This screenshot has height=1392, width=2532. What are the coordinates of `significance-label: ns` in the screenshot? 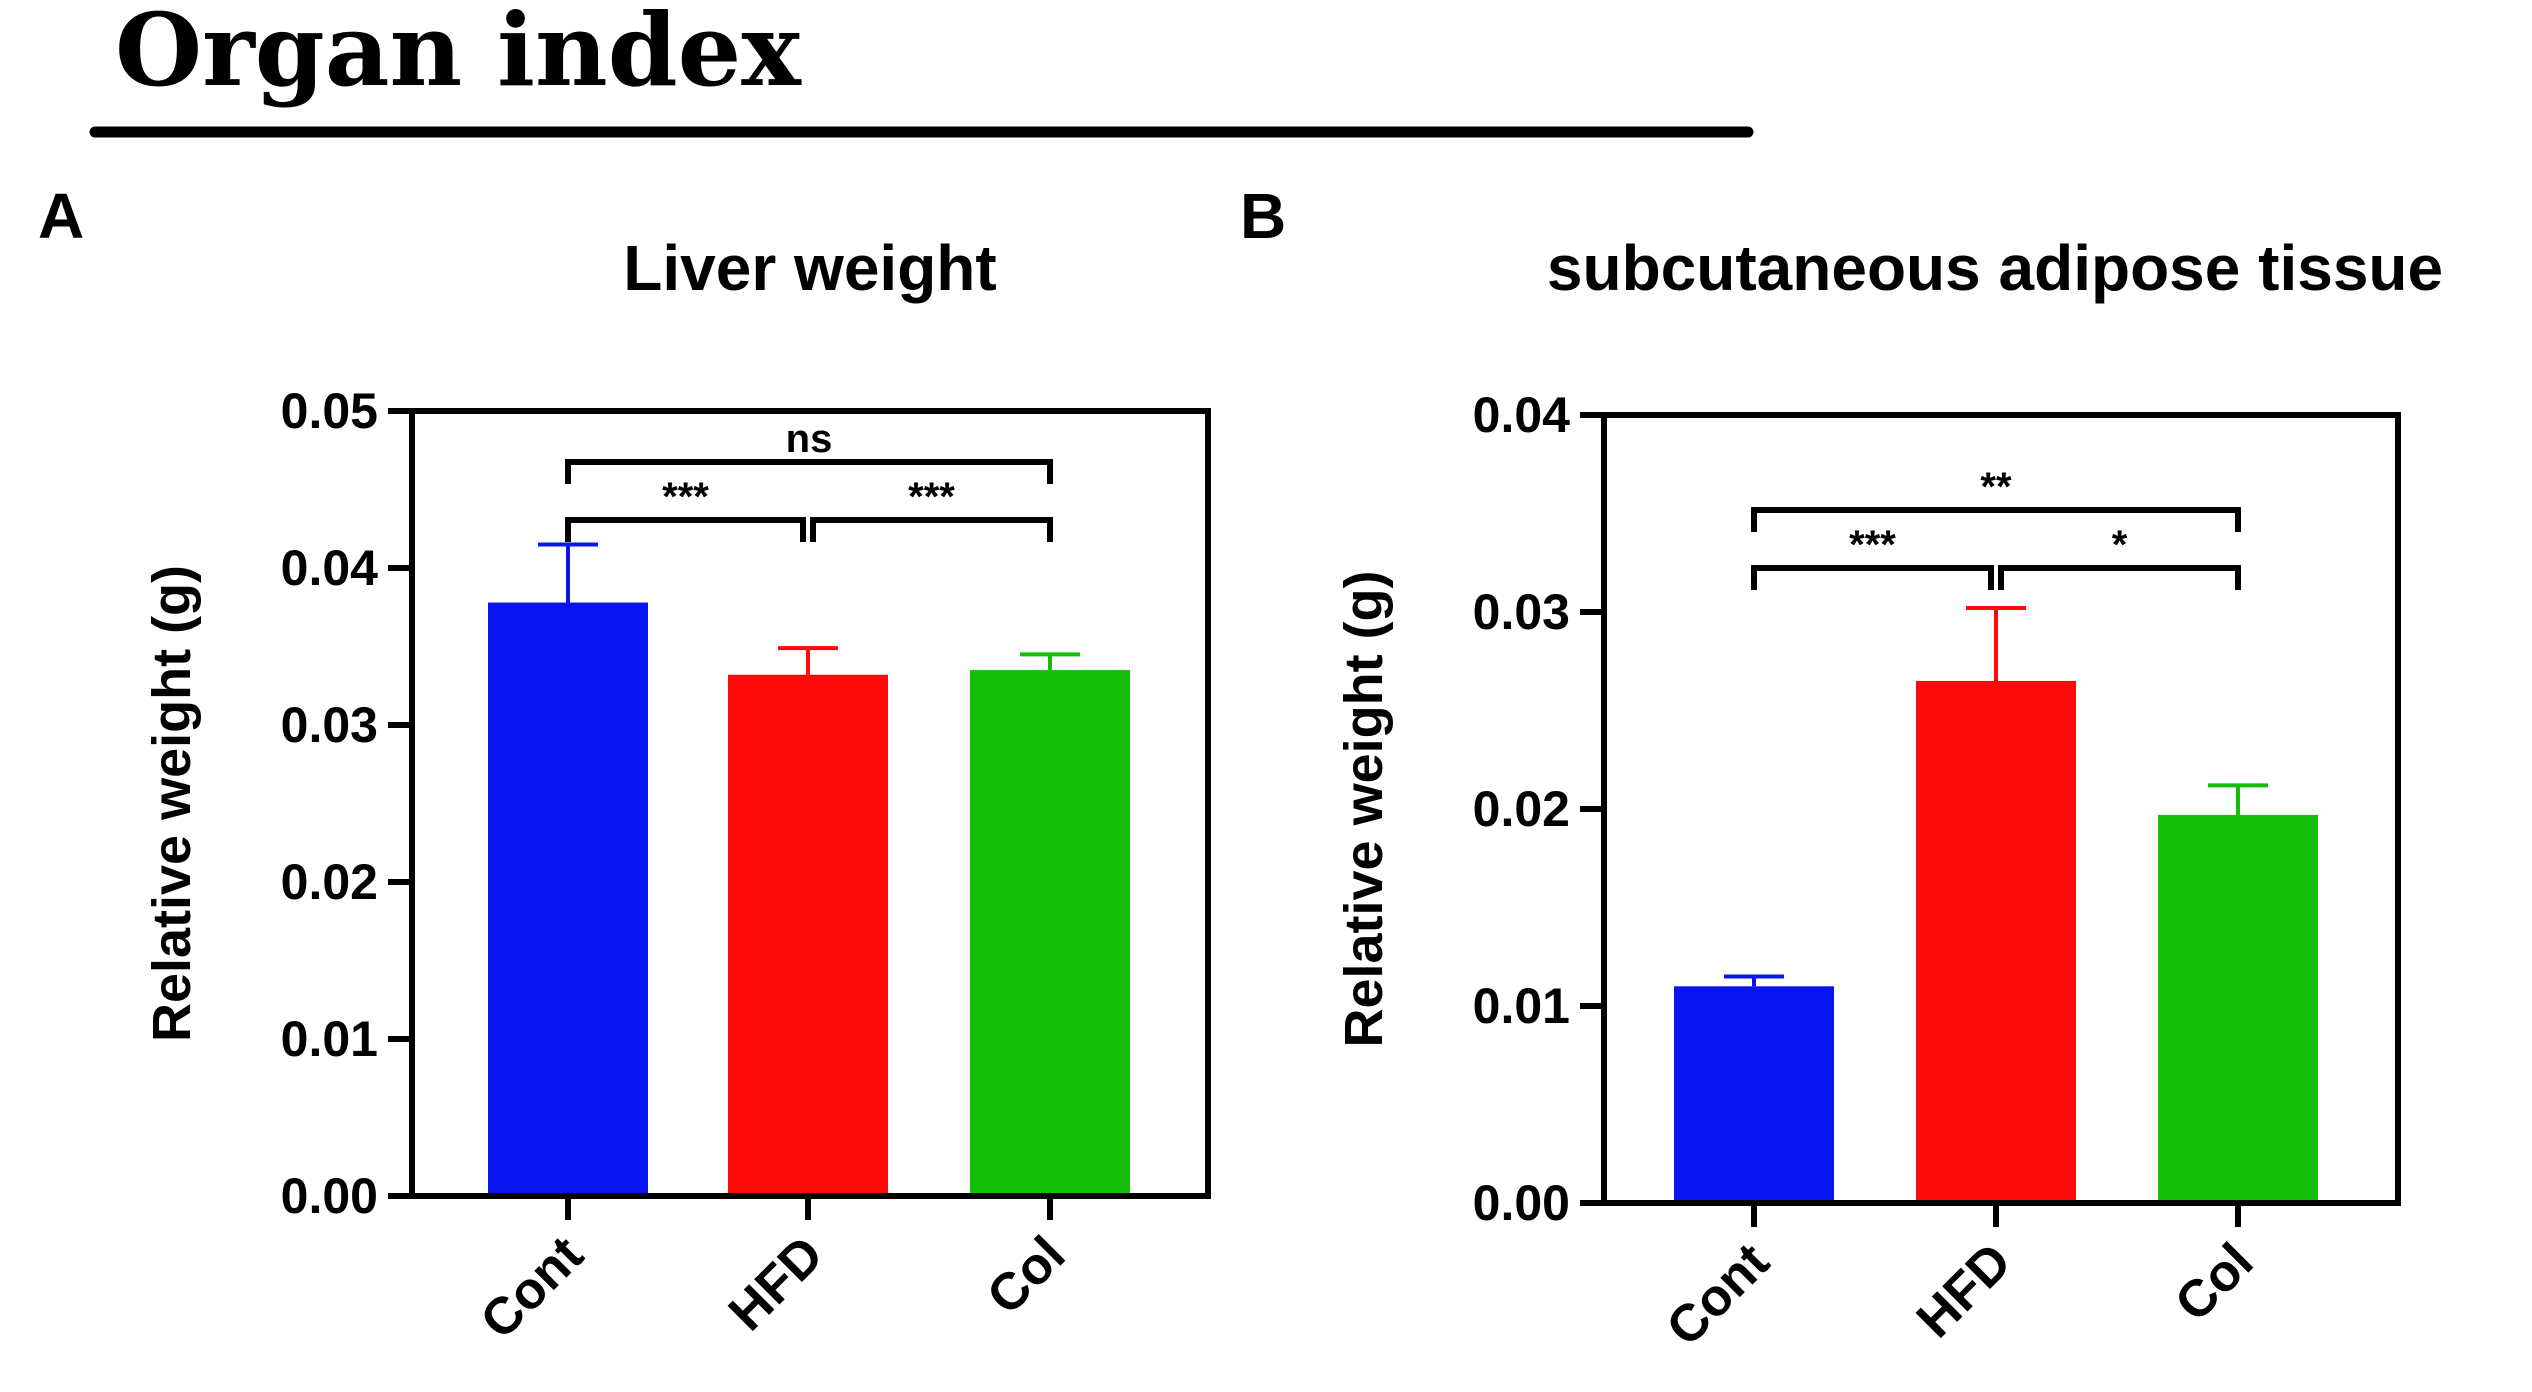 It's located at (809, 439).